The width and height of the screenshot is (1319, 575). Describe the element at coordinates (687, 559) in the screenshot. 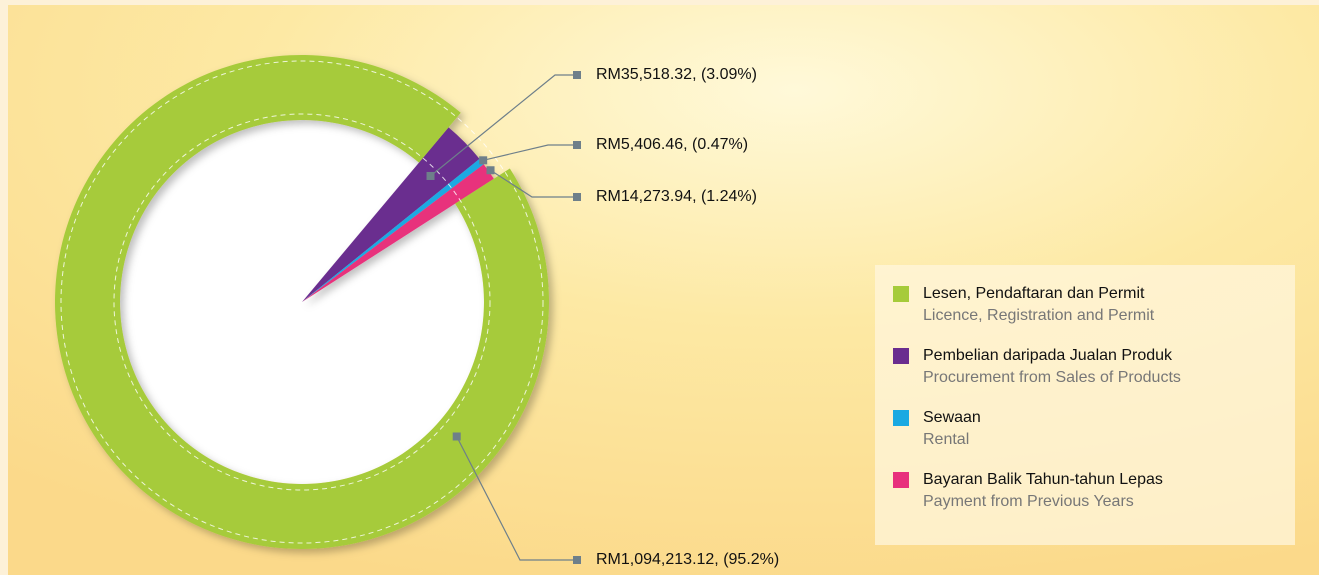

I see `value-label: RM1,094,213.12, (95.2%)` at that location.